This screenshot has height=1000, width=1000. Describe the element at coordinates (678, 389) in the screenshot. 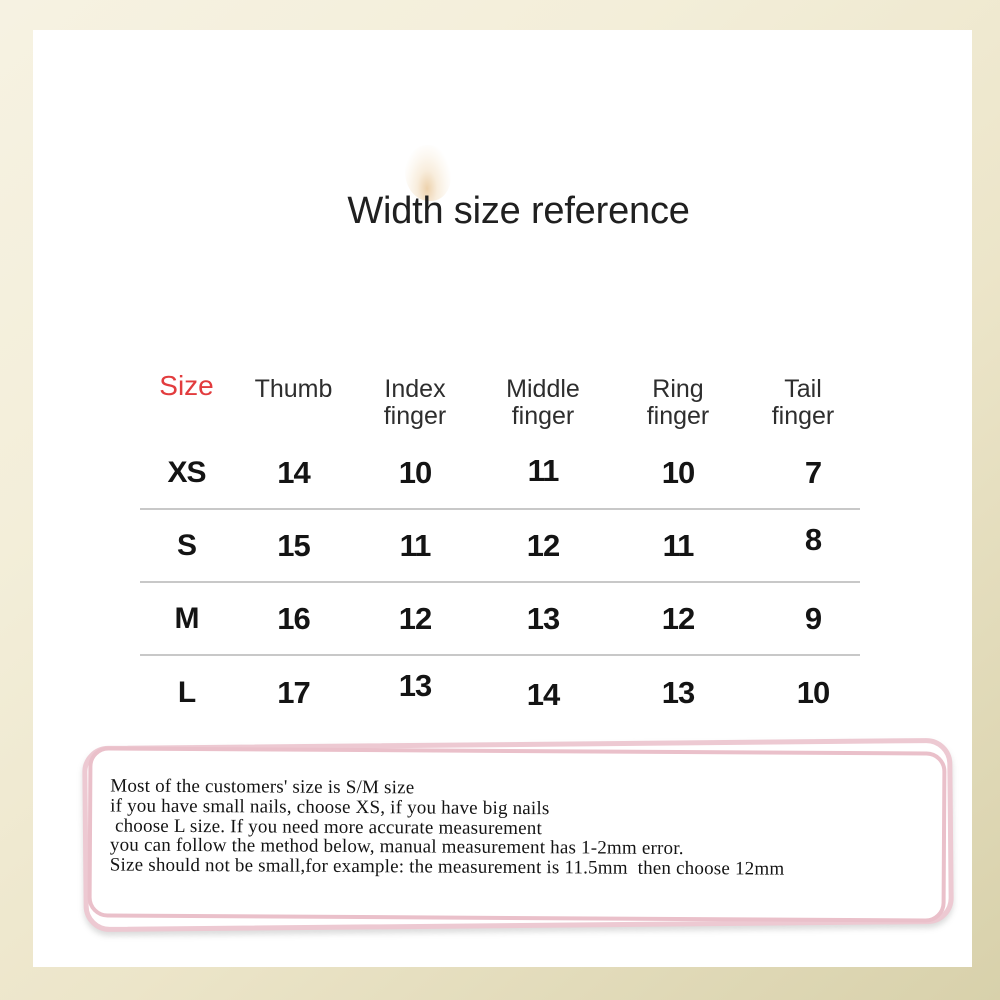

I see `column-header-line1: Ring` at that location.